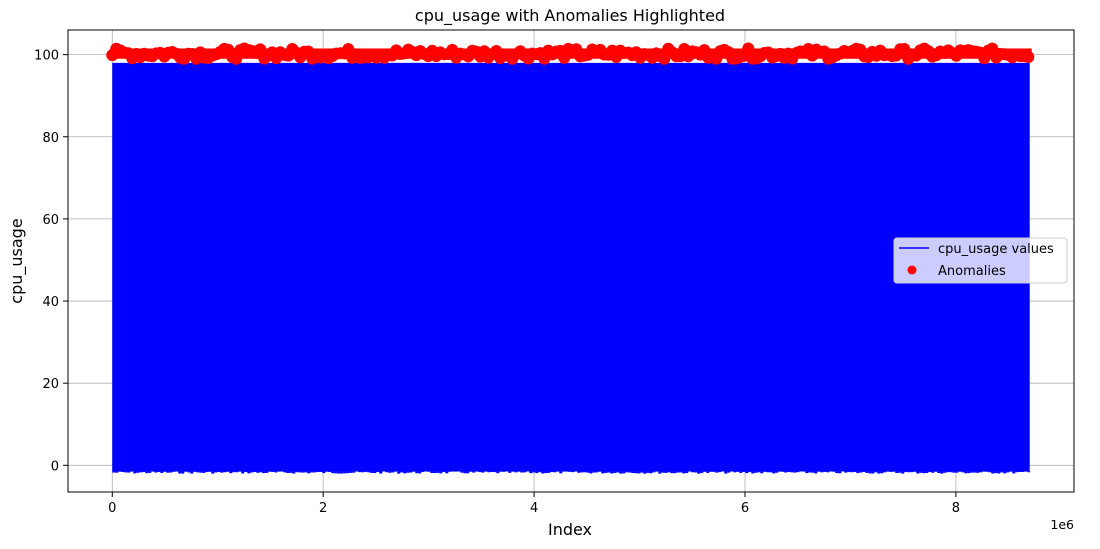  What do you see at coordinates (112, 508) in the screenshot?
I see `x-tick-label: 0` at bounding box center [112, 508].